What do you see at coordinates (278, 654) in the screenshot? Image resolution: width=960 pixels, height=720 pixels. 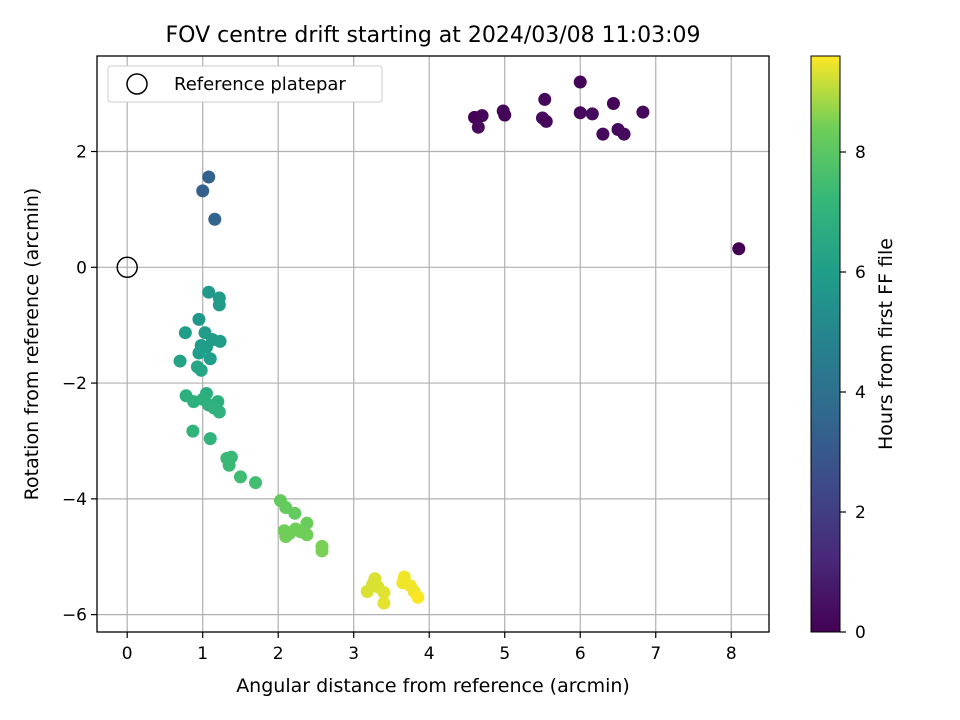 I see `x-tick-label: 2` at bounding box center [278, 654].